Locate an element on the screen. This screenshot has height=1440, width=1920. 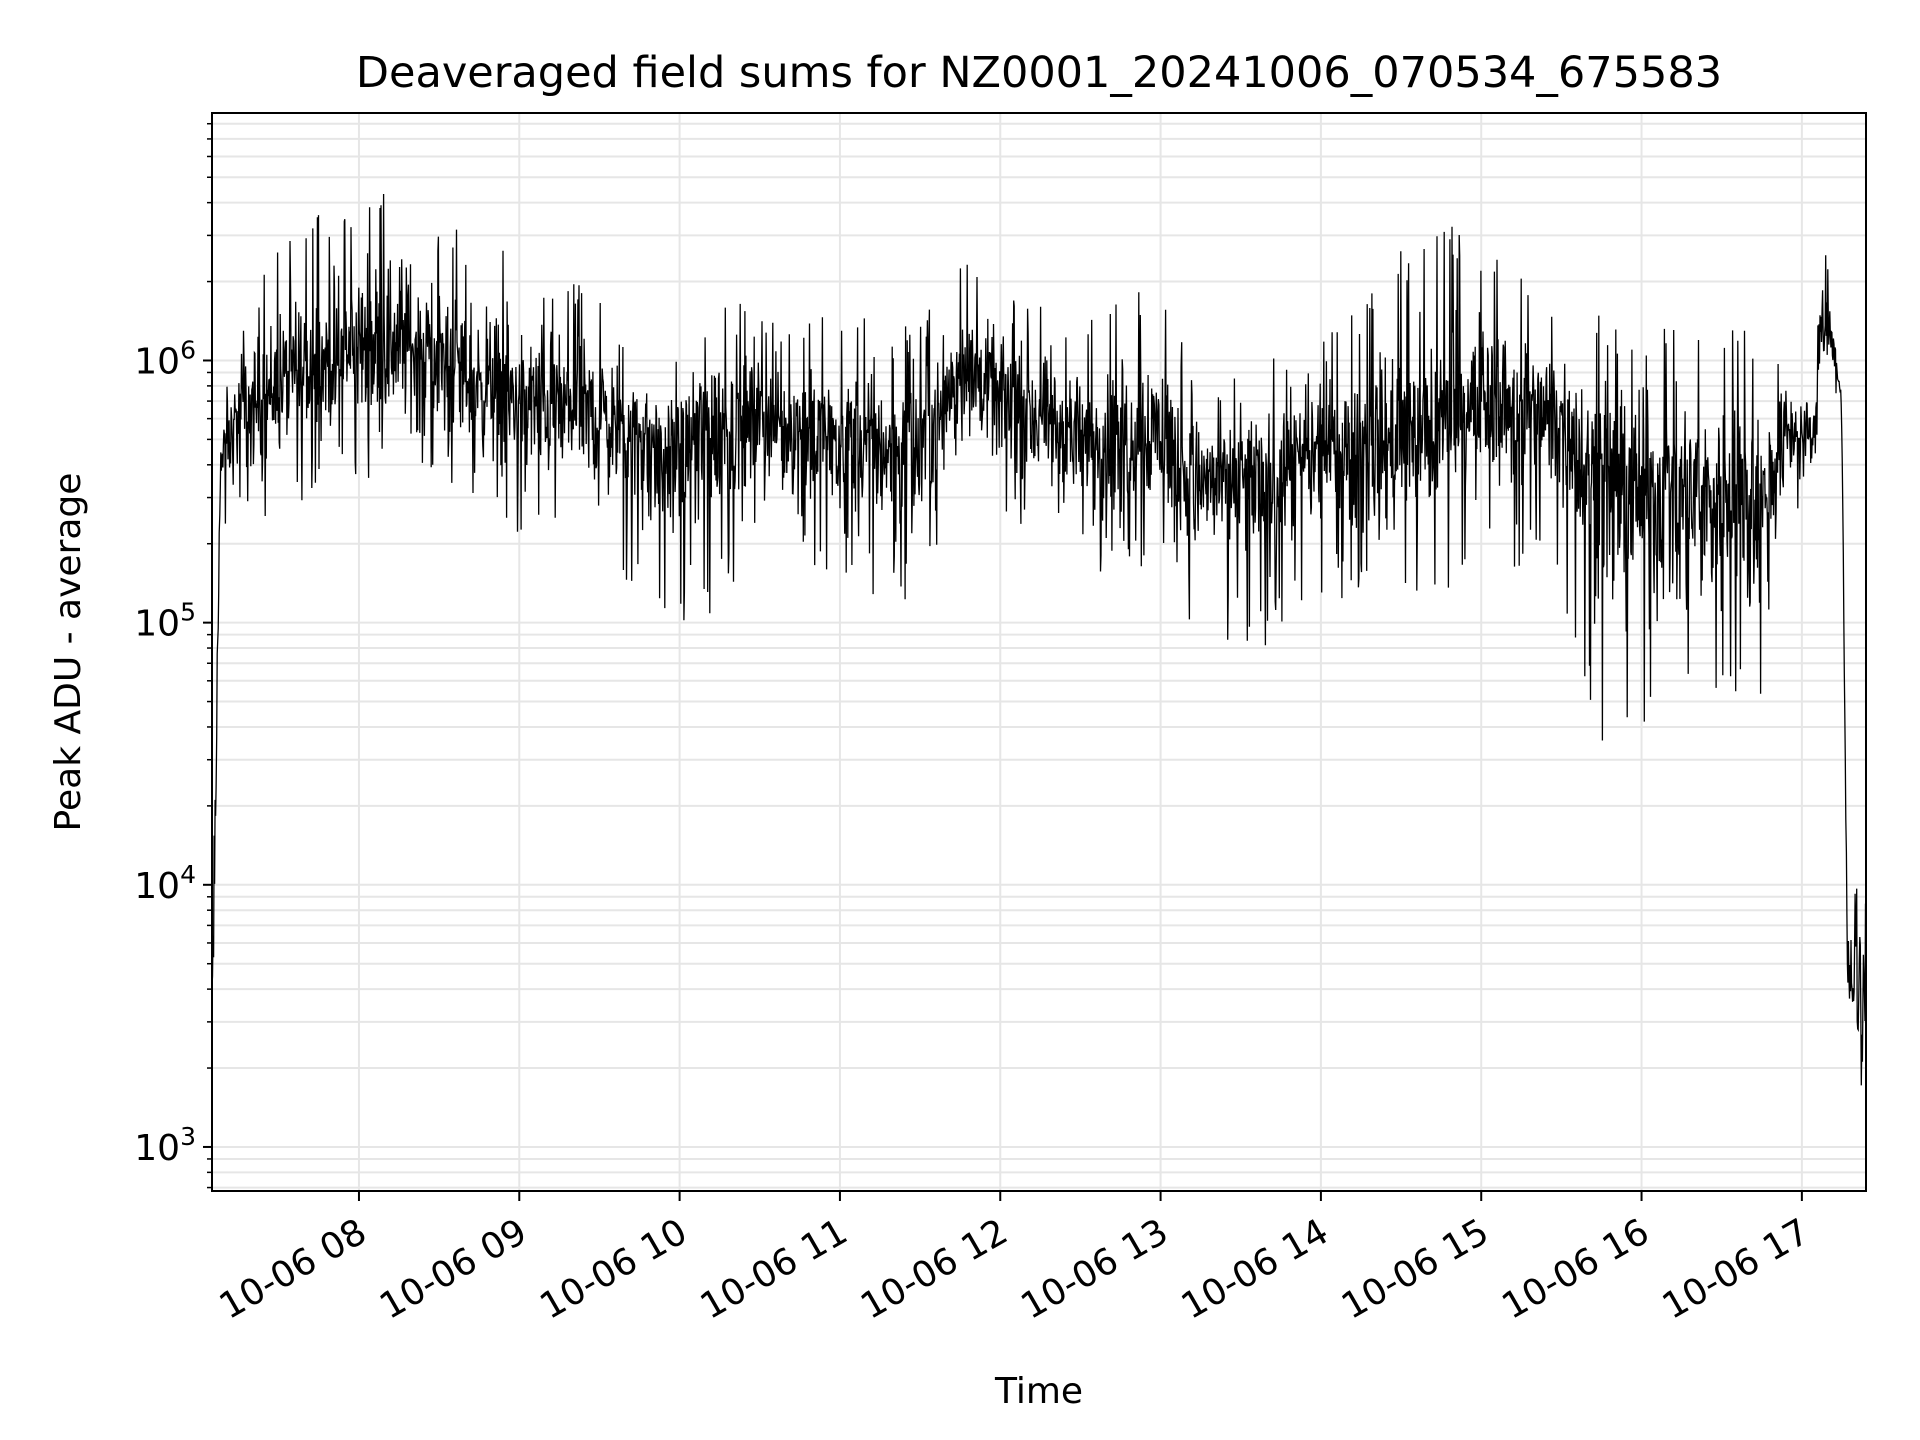
y-tick-label: 10⁵ is located at coordinates (165, 621).